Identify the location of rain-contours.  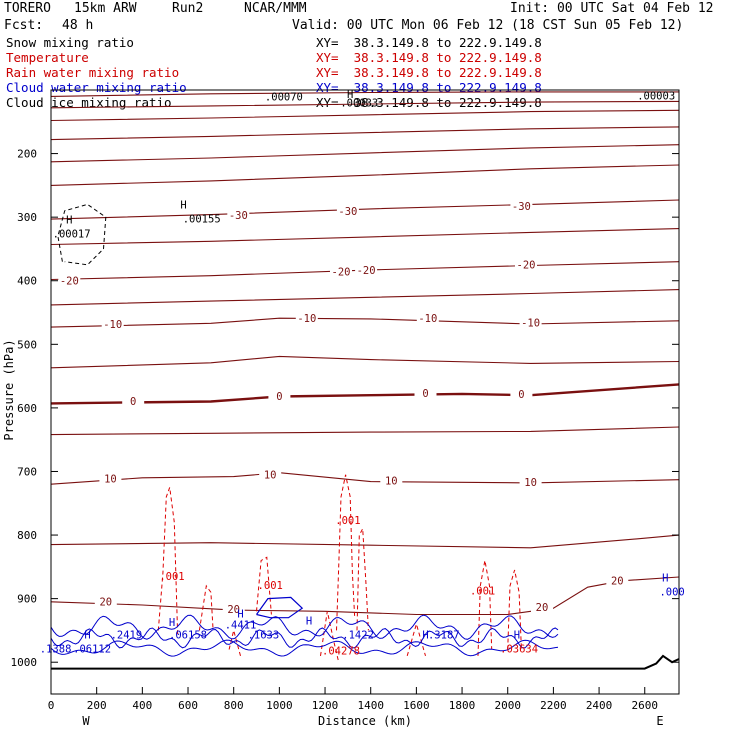
(339, 568).